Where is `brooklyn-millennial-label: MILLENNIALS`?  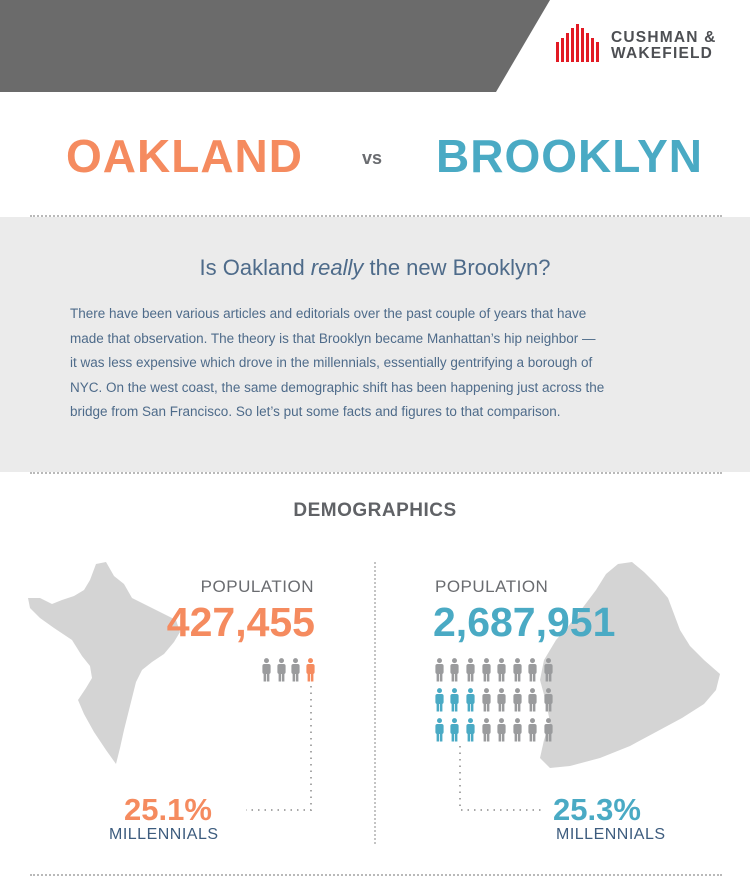 brooklyn-millennial-label: MILLENNIALS is located at coordinates (611, 834).